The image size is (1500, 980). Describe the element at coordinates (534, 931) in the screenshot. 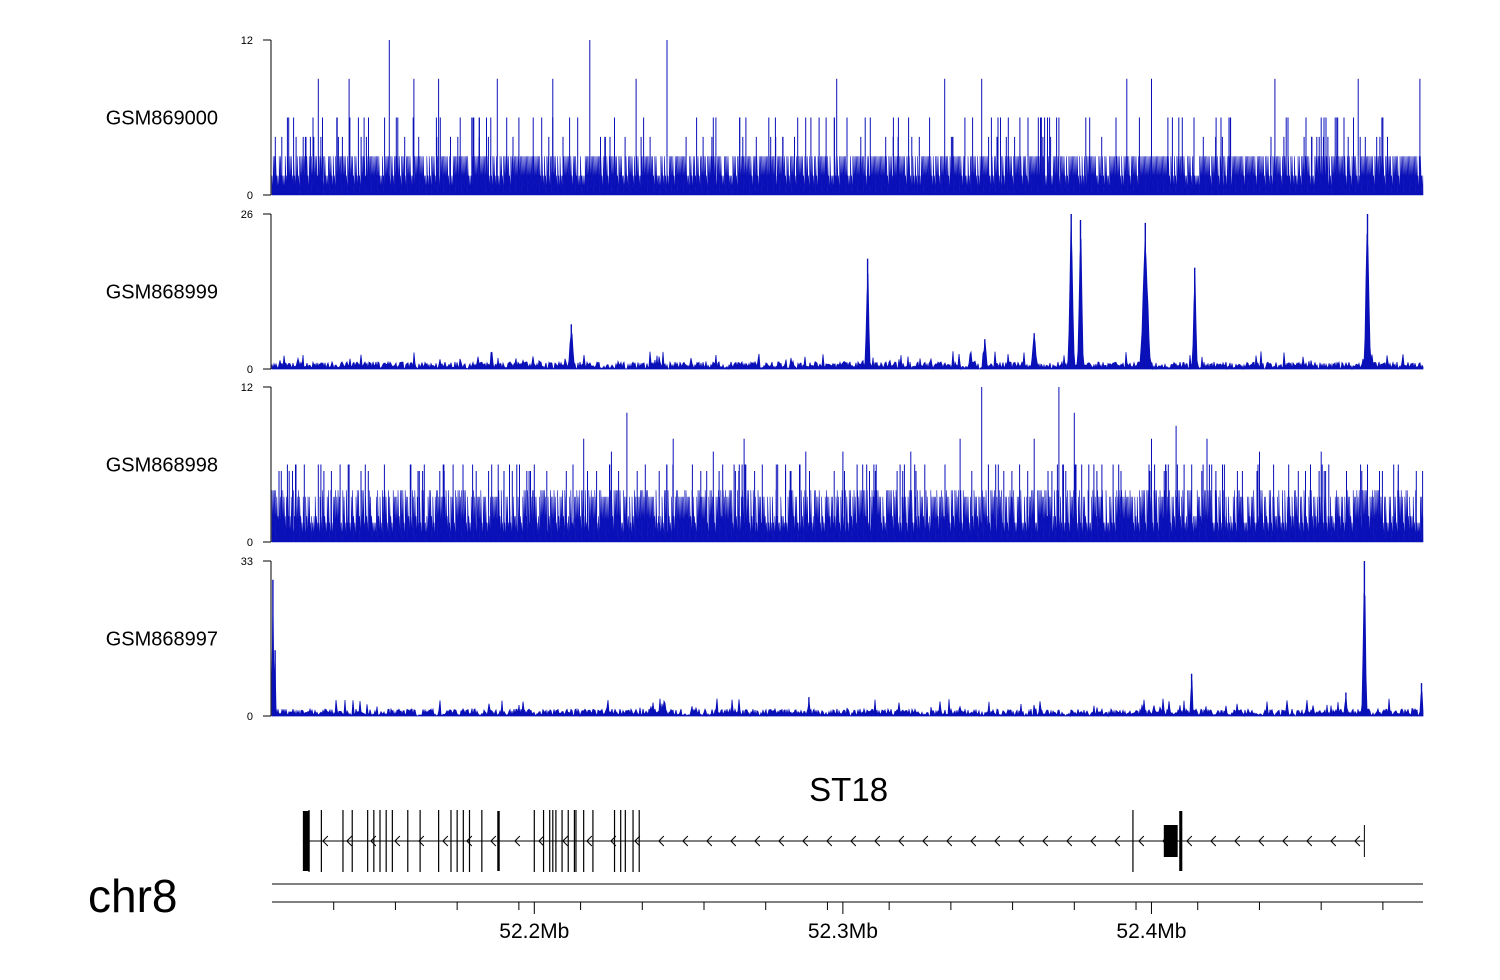

I see `x-tick-label: 52.2Mb` at that location.